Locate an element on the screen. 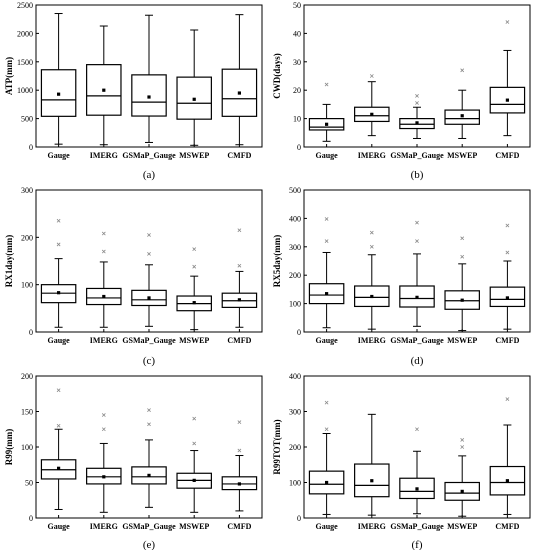 The image size is (535, 555). box-gauge is located at coordinates (58, 273).